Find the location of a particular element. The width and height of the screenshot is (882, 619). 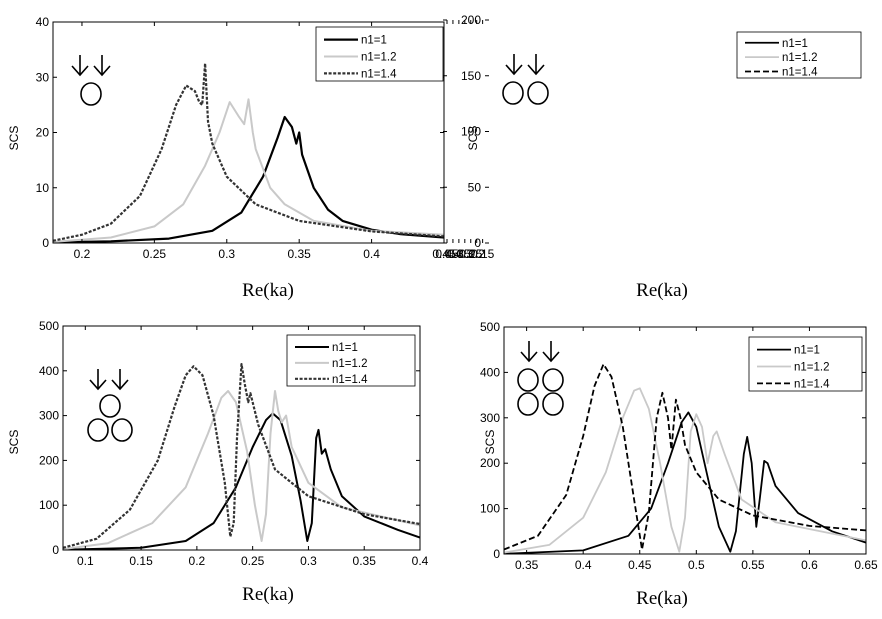

x-tick-label: 0.1 is located at coordinates (85, 561).